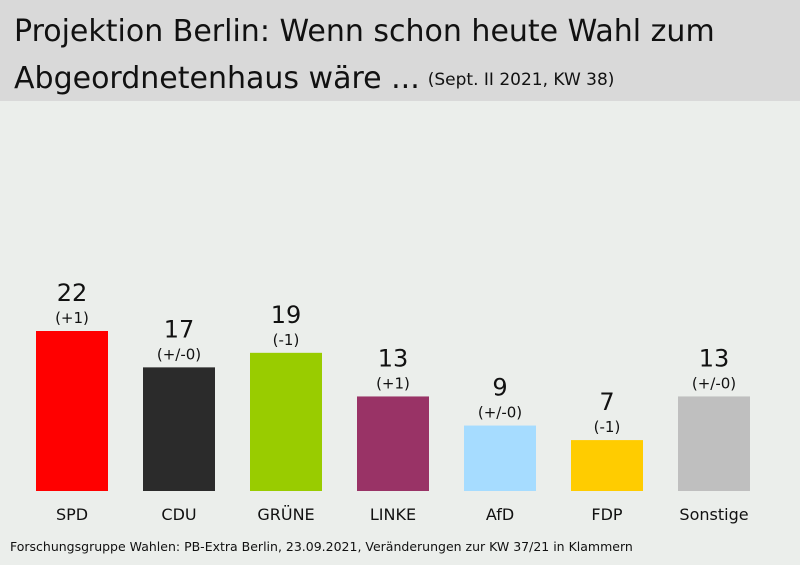 The width and height of the screenshot is (800, 565). What do you see at coordinates (72, 411) in the screenshot?
I see `bar-spd` at bounding box center [72, 411].